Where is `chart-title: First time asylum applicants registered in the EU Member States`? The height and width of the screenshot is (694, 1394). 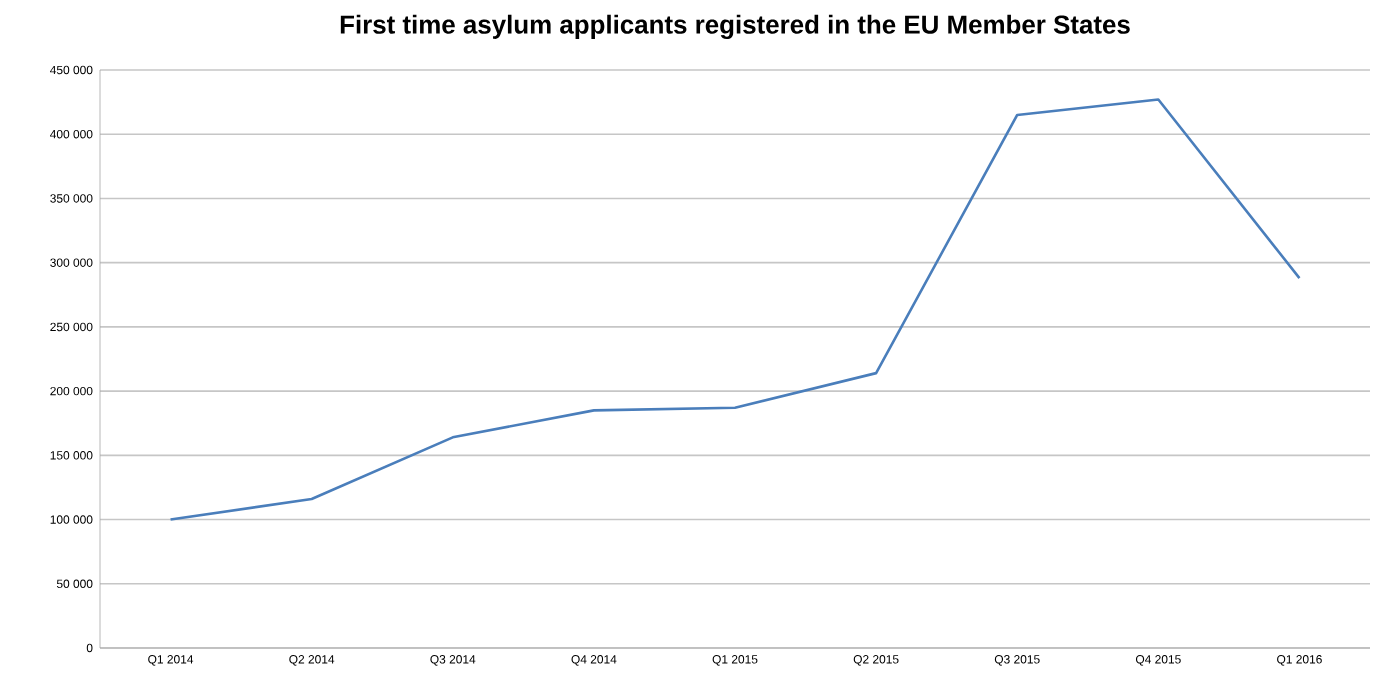 chart-title: First time asylum applicants registered in the EU Member States is located at coordinates (735, 27).